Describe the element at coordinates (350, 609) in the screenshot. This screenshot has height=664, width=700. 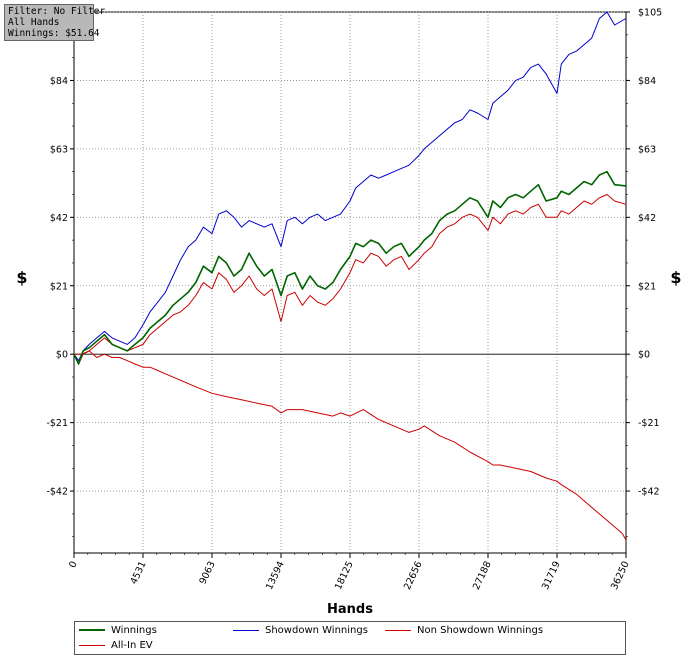
I see `x-axis-title: Hands` at that location.